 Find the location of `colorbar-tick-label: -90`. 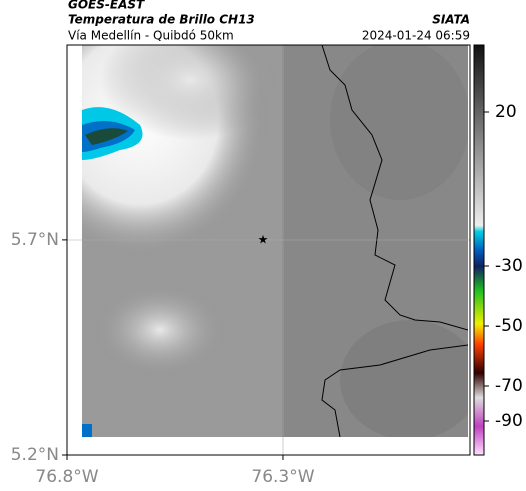

colorbar-tick-label: -90 is located at coordinates (509, 421).